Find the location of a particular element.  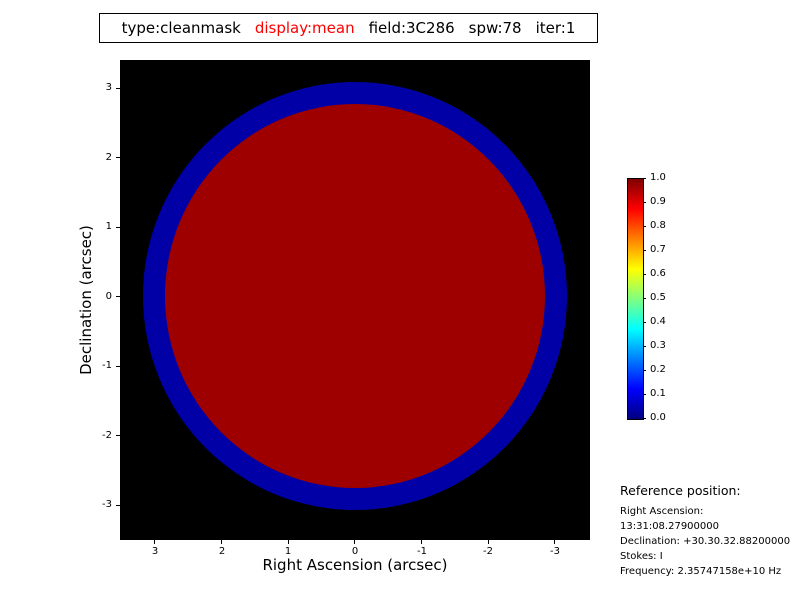

y-axis-label: Declination (arcsec) is located at coordinates (86, 300).